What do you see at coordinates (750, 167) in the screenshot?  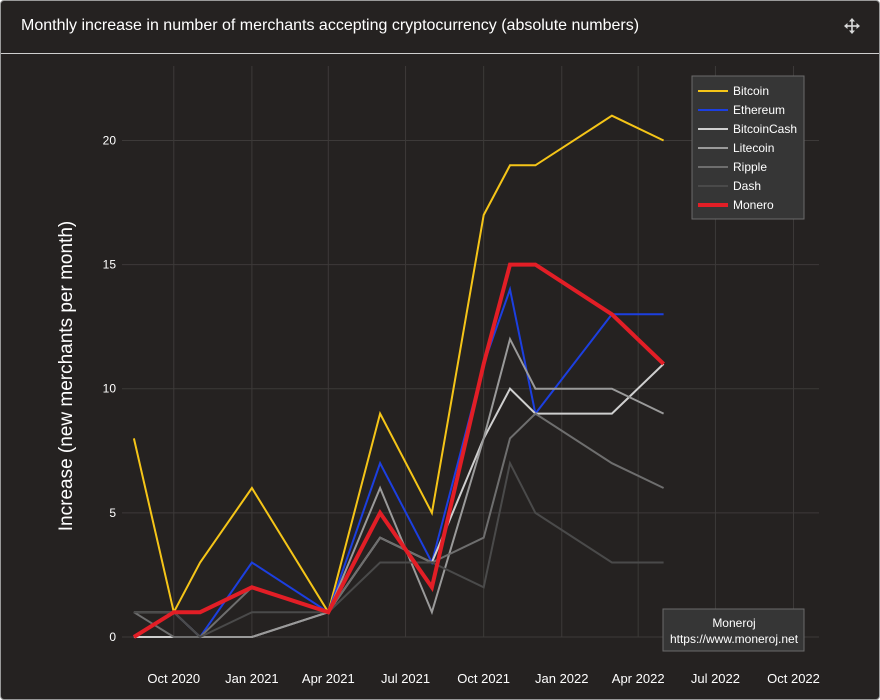 I see `legend-label-ripple: Ripple` at bounding box center [750, 167].